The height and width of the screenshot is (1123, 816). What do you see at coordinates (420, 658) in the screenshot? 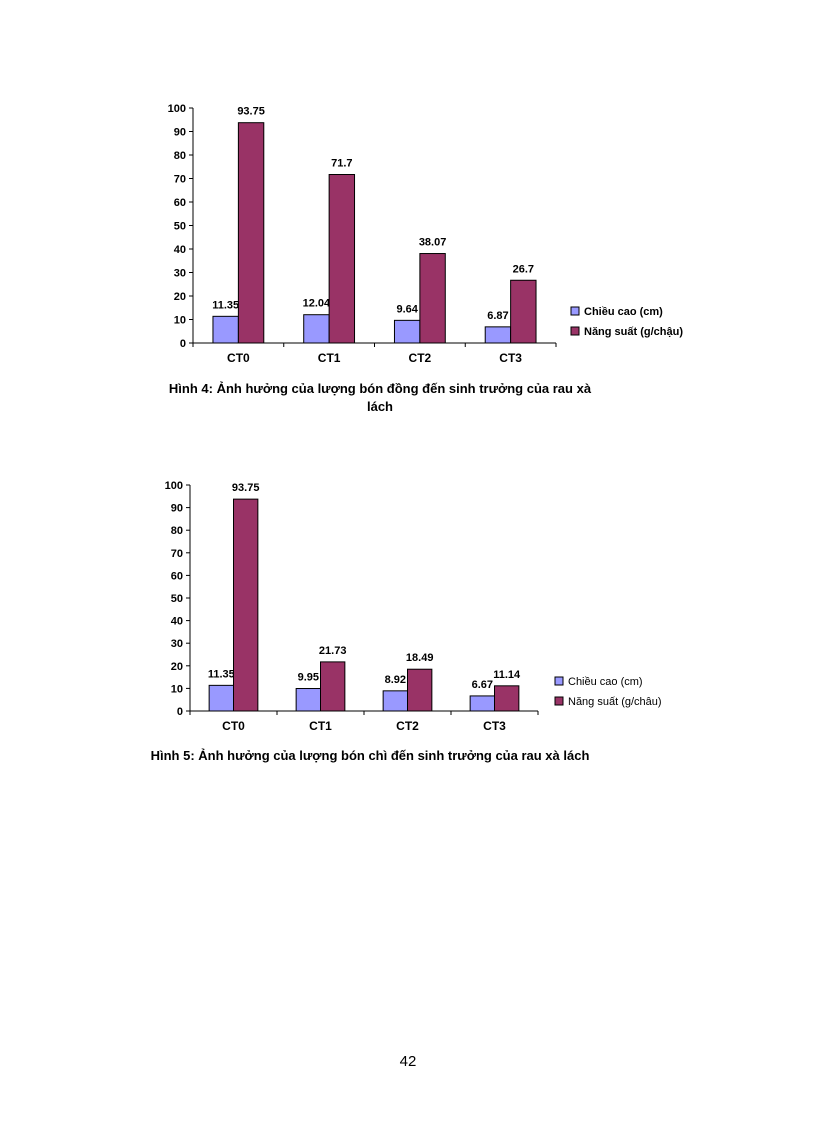
I see `data-label: 18.49` at bounding box center [420, 658].